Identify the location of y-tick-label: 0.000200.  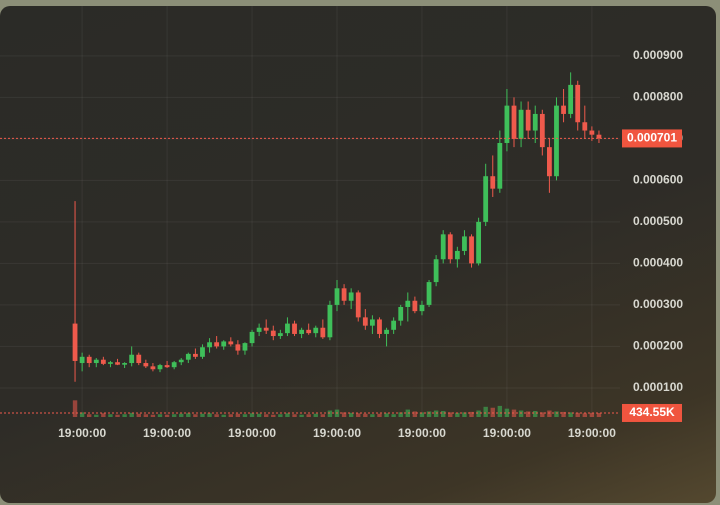
(658, 346).